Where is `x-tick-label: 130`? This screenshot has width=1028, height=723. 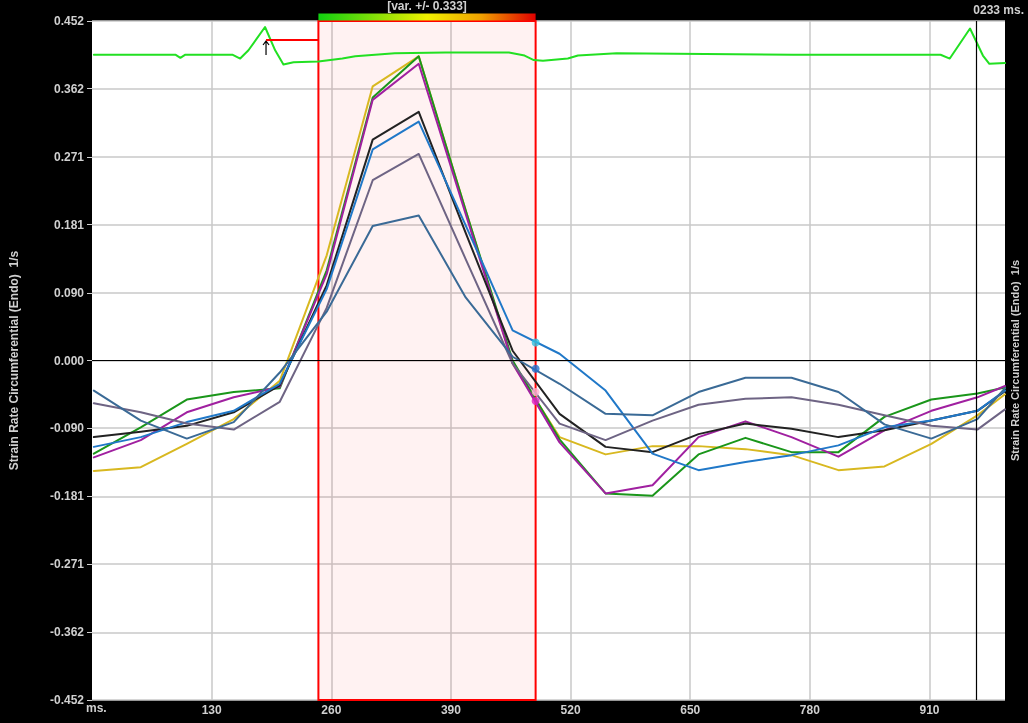
x-tick-label: 130 is located at coordinates (211, 710).